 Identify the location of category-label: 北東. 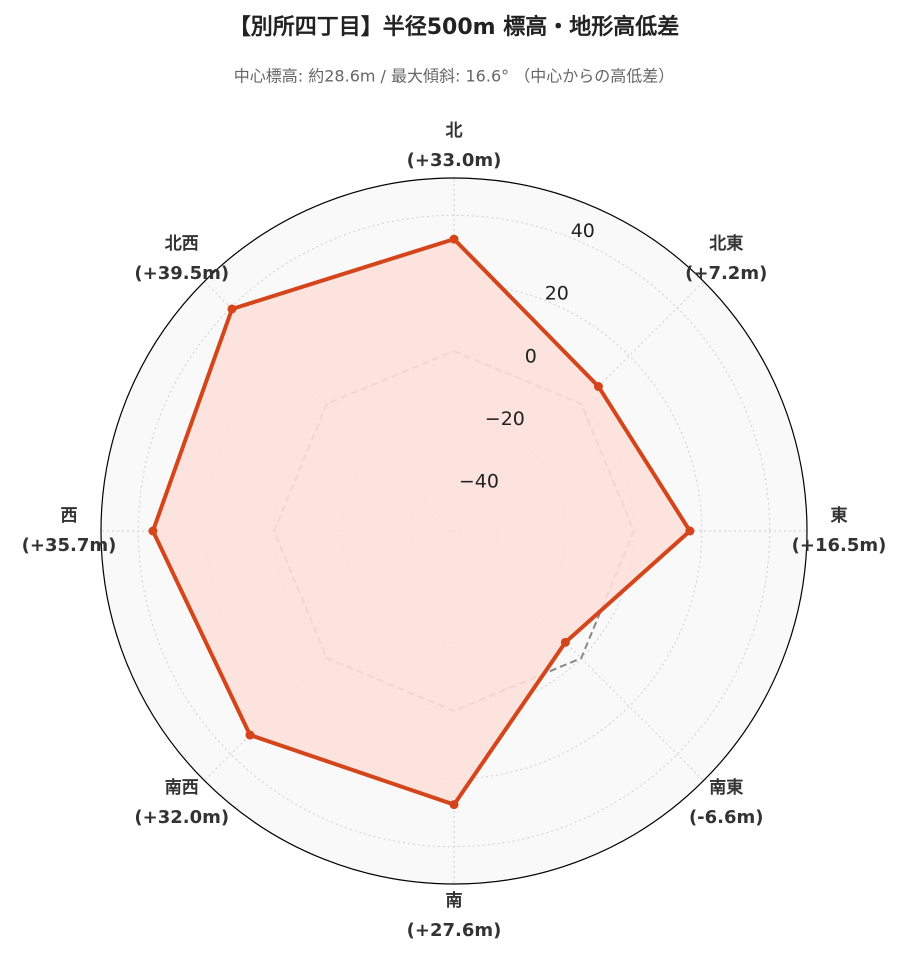
(726, 243).